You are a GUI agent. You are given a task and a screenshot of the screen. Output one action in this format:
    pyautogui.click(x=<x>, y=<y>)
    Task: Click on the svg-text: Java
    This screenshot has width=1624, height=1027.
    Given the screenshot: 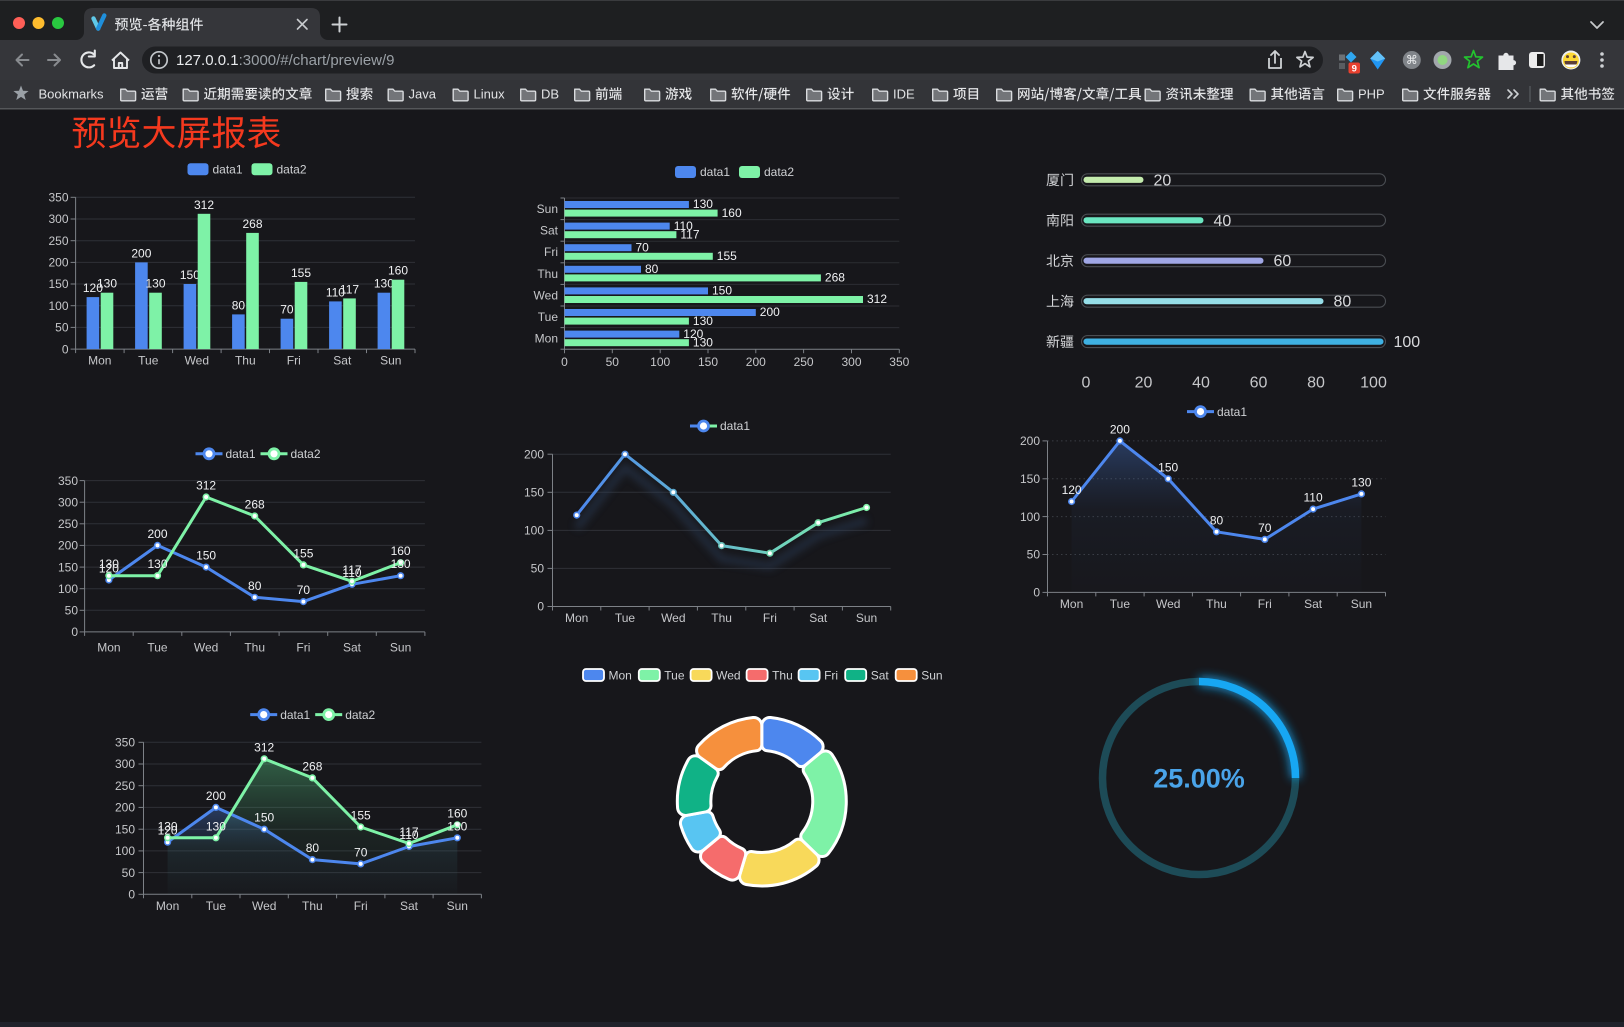 What is the action you would take?
    pyautogui.click(x=423, y=93)
    